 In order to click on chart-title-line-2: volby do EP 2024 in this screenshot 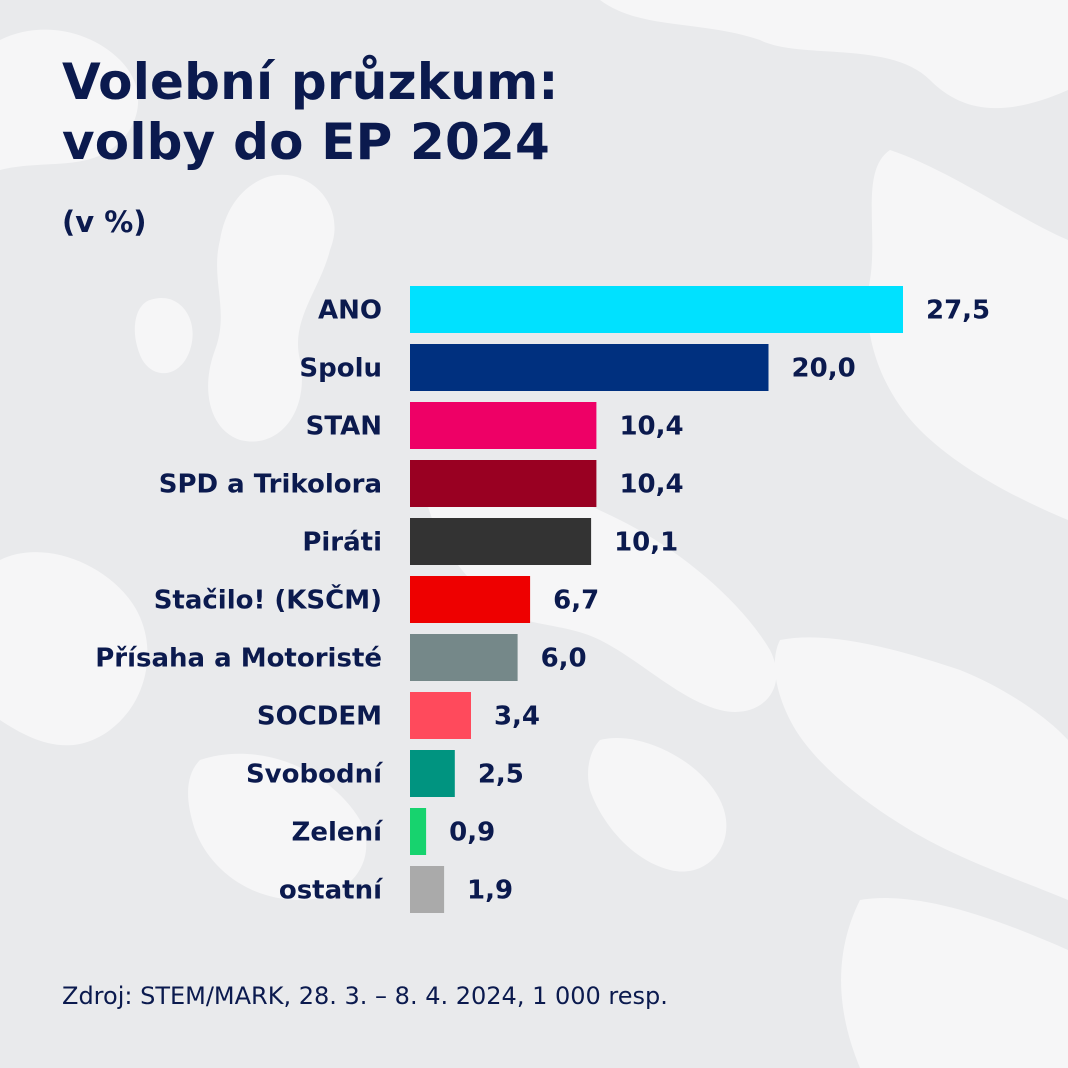, I will do `click(306, 142)`.